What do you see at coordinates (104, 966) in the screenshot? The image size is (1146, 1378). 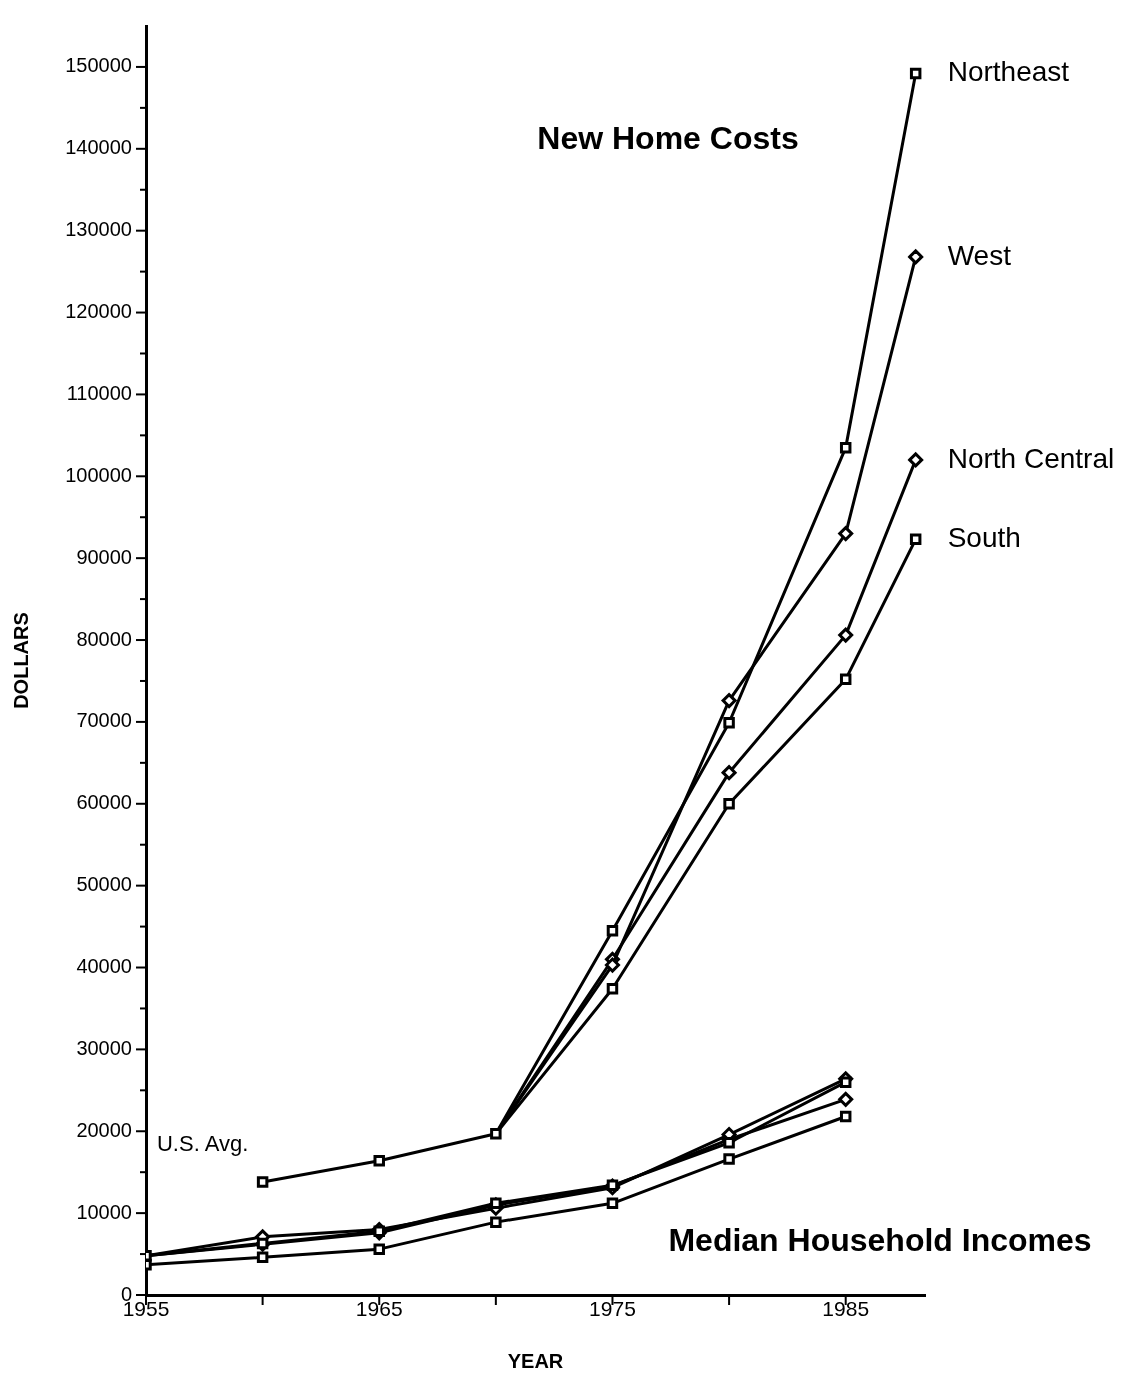 I see `y-tick-label: 40000` at bounding box center [104, 966].